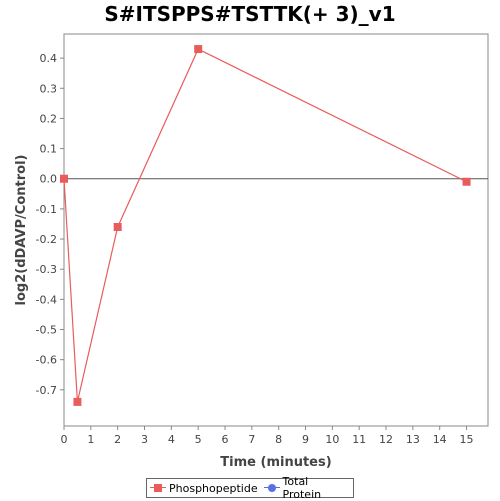 The width and height of the screenshot is (500, 501). I want to click on y-tick-label: 0.4, so click(49, 58).